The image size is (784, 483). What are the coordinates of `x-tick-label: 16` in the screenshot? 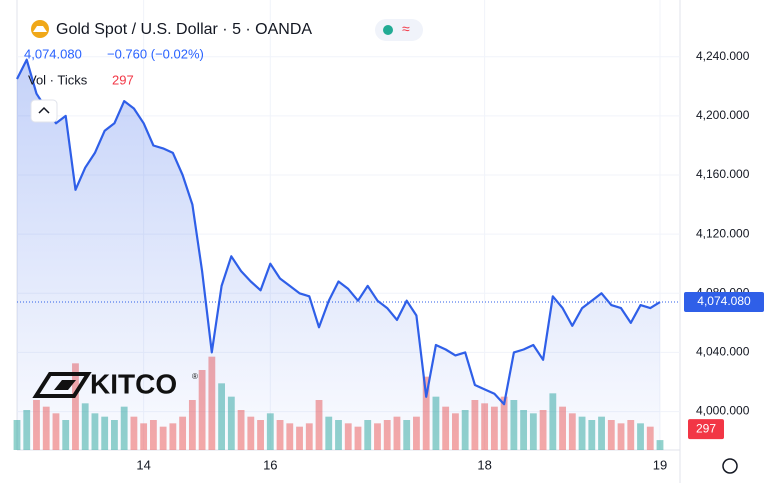 It's located at (270, 464).